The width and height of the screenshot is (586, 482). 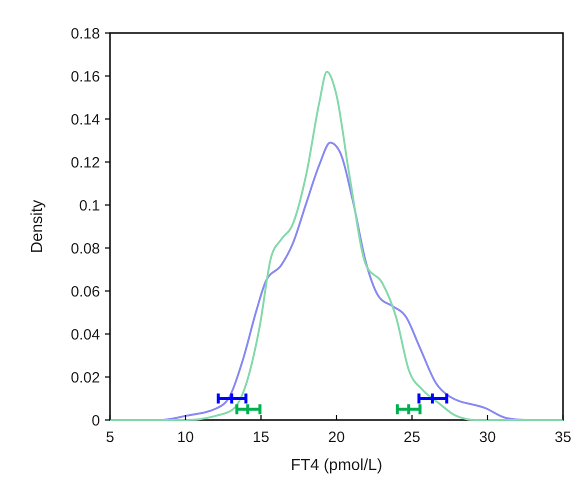 What do you see at coordinates (85, 377) in the screenshot?
I see `y-tick-label: 0.02` at bounding box center [85, 377].